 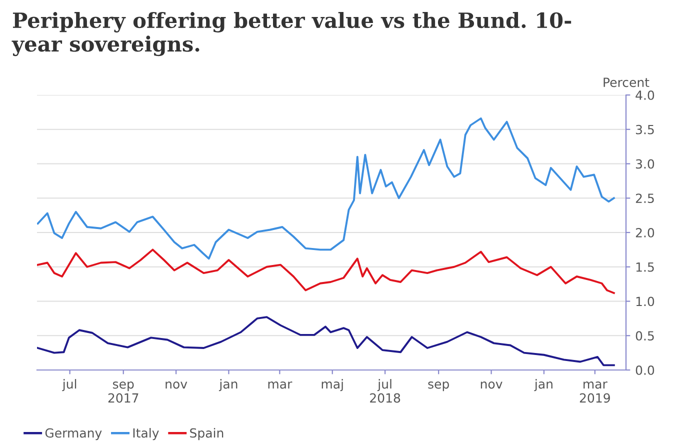 I want to click on x-tick-label: mar, so click(x=280, y=385).